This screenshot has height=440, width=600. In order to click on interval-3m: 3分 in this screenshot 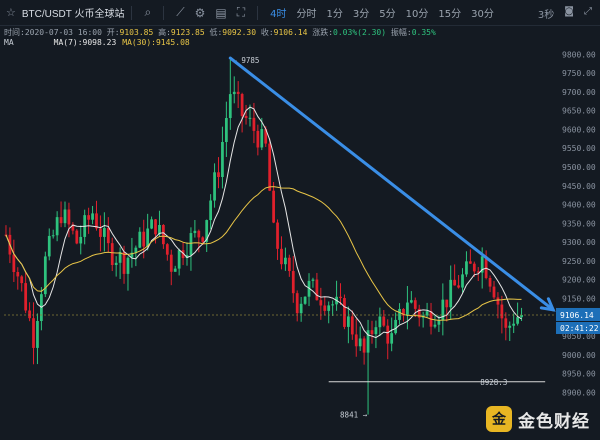, I will do `click(361, 14)`.